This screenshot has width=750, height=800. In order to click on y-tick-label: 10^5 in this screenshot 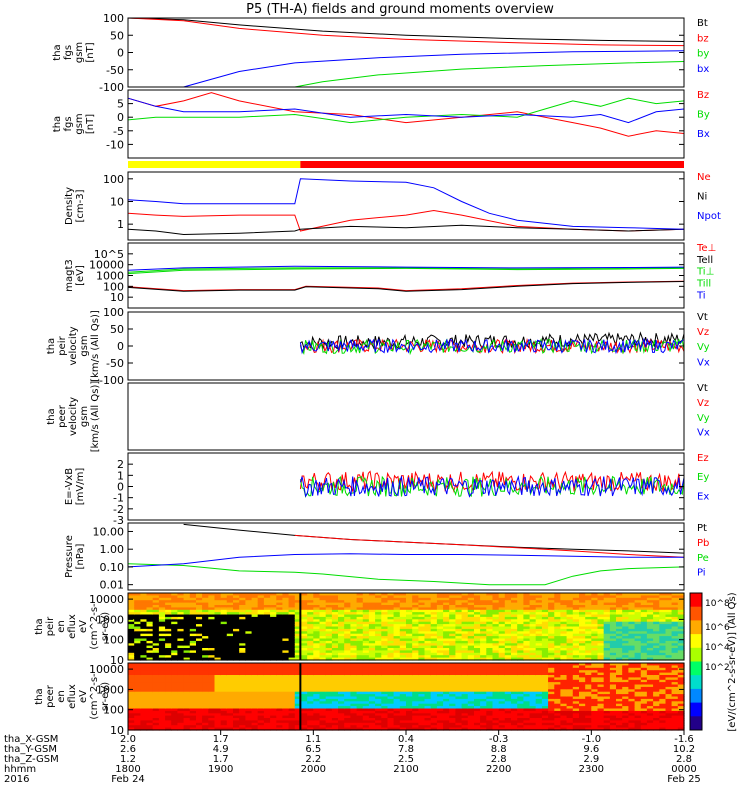, I will do `click(109, 254)`.